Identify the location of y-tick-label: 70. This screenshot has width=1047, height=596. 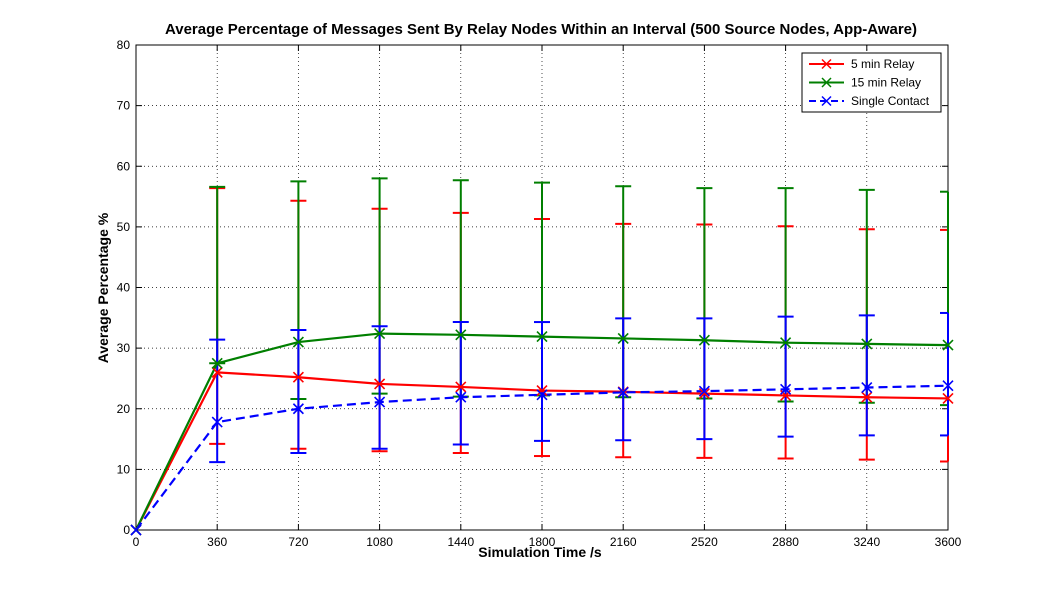
(124, 106).